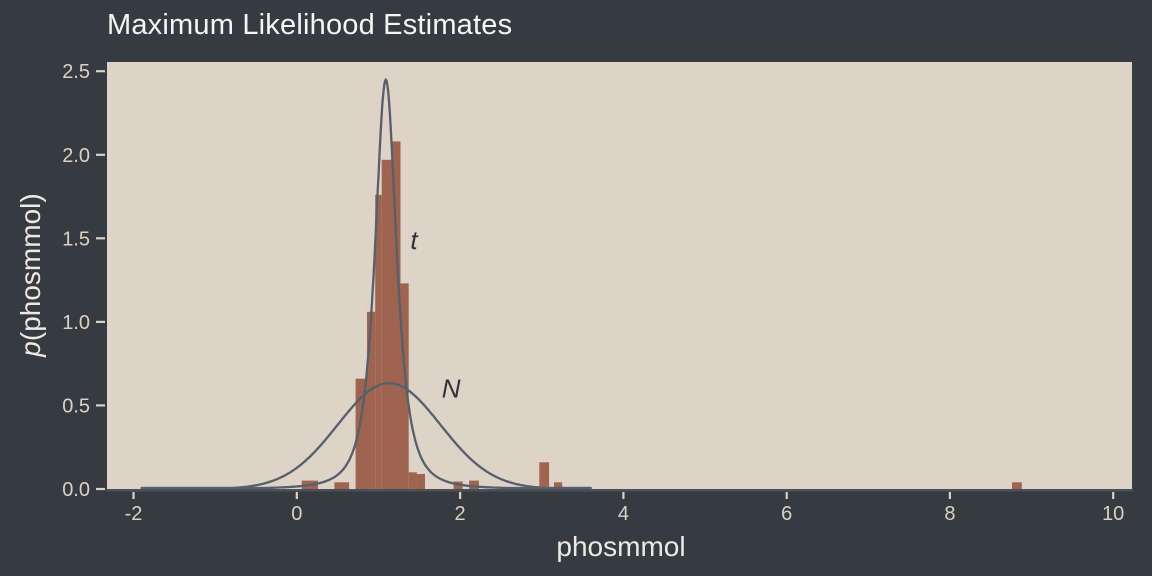  I want to click on x-axis-spine, so click(619, 490).